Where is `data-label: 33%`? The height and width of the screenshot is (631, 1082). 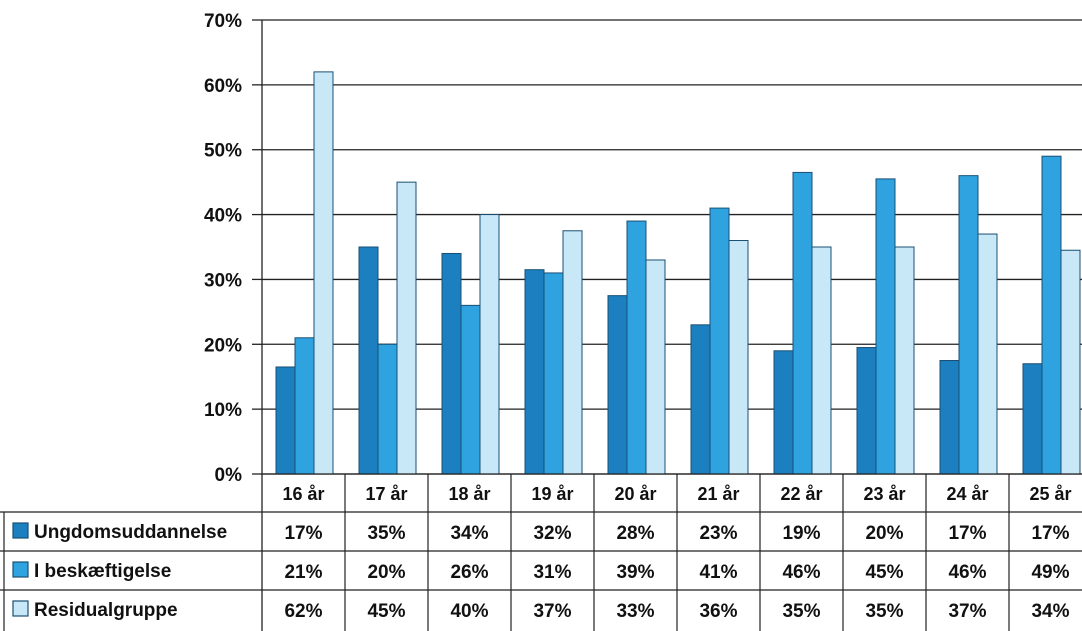 data-label: 33% is located at coordinates (635, 611).